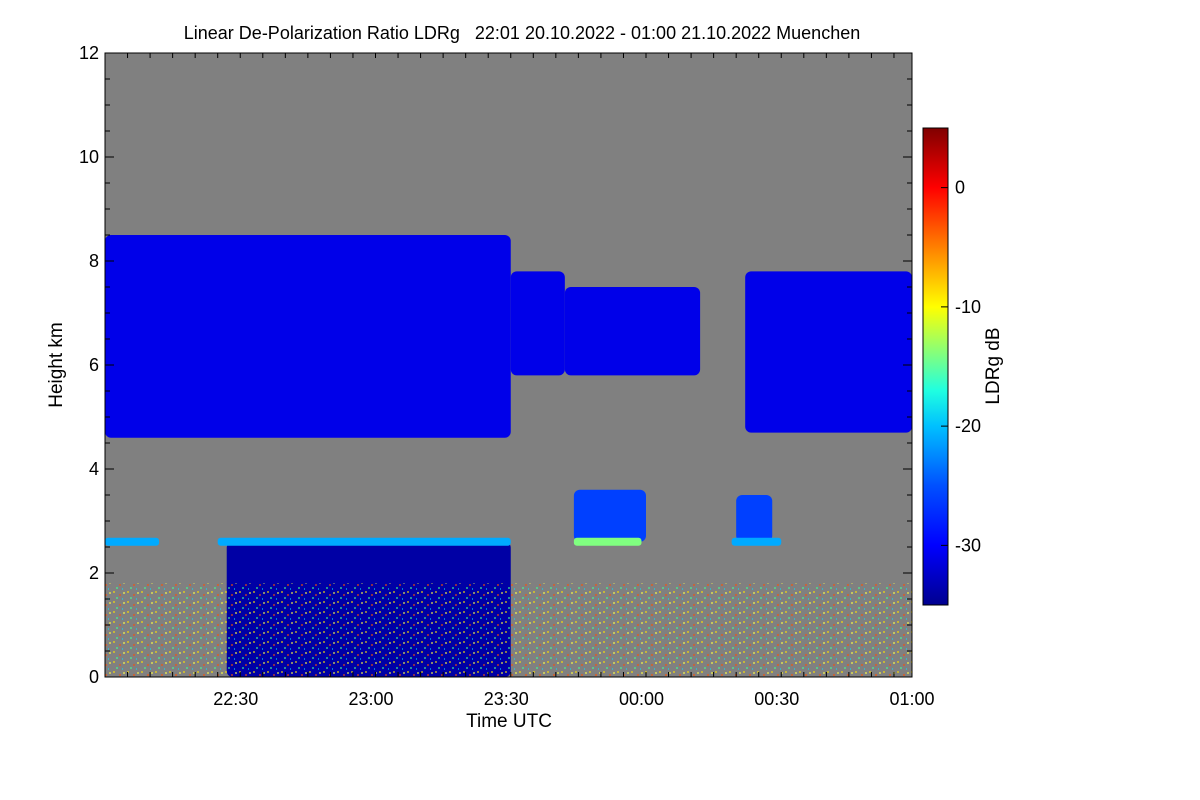 Image resolution: width=1200 pixels, height=800 pixels. Describe the element at coordinates (641, 699) in the screenshot. I see `x-tick-label: 00:00` at that location.